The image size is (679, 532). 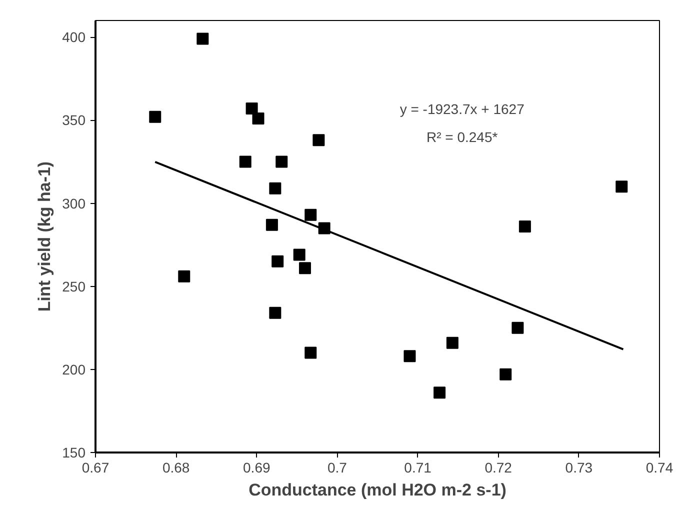 I want to click on y-tick-label: 300, so click(x=74, y=203).